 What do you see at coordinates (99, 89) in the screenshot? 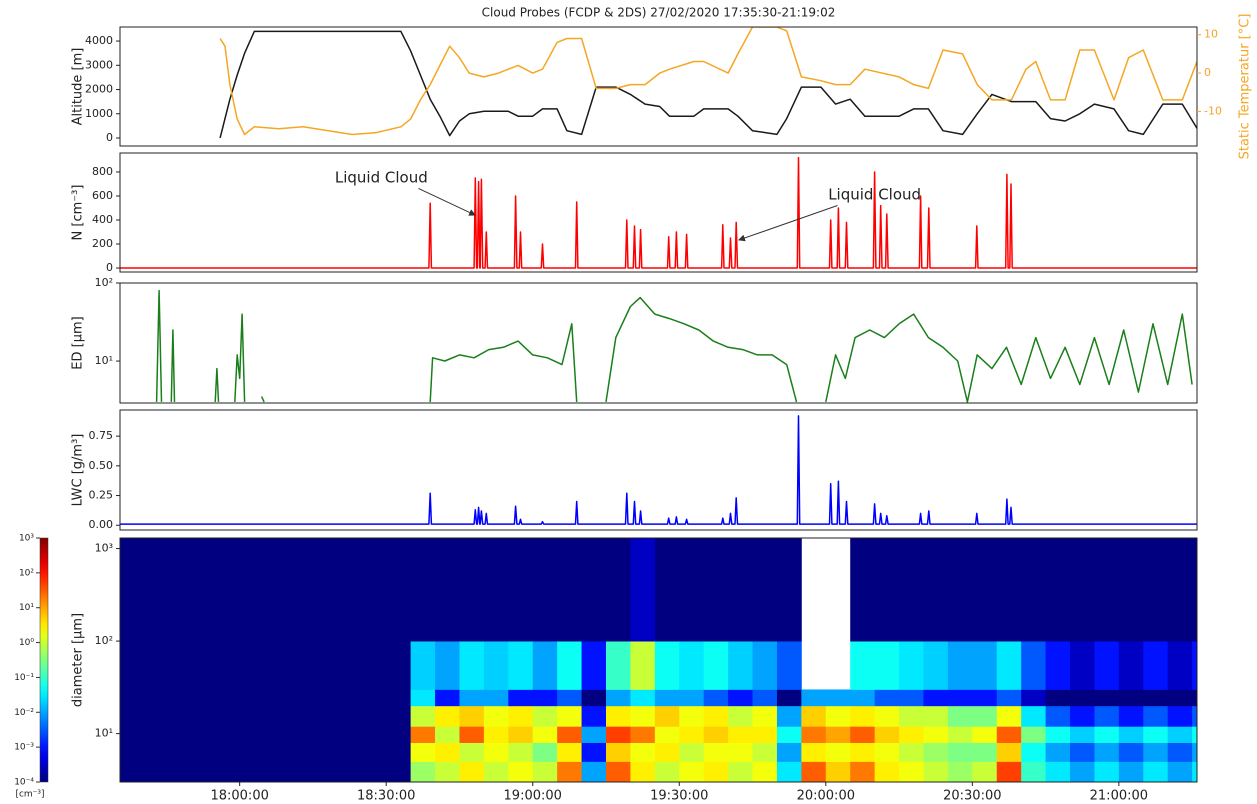
I see `y-tick-label: 2000` at bounding box center [99, 89].